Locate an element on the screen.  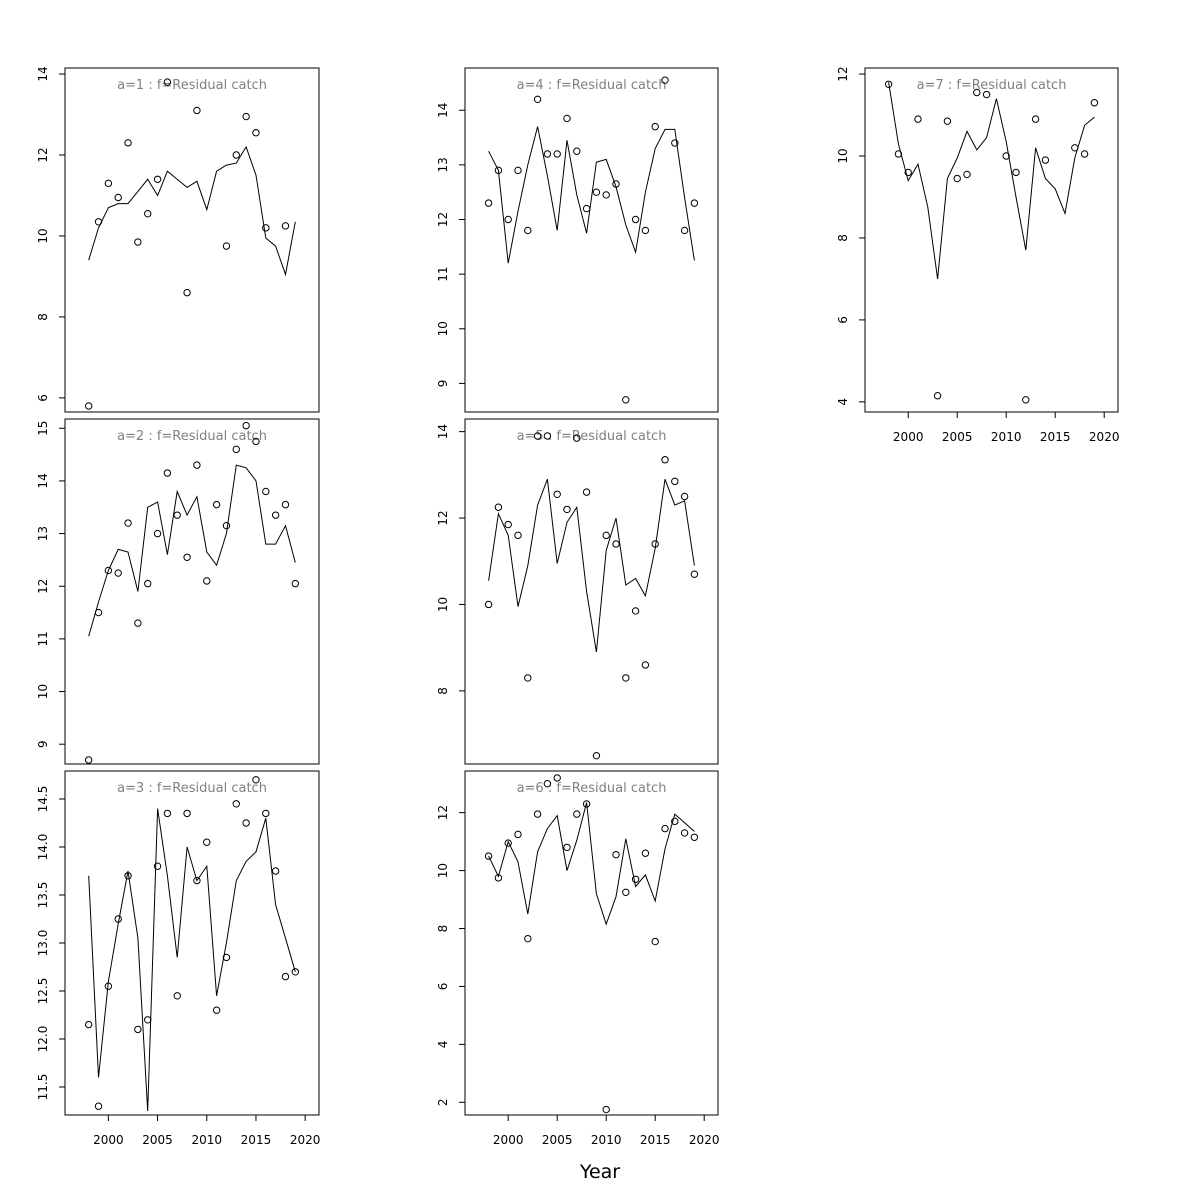
y-tick-label: 14.5 is located at coordinates (43, 799).